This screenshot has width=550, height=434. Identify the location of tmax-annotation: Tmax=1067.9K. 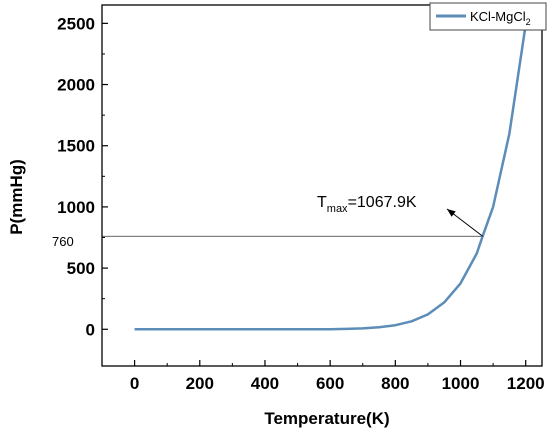
(367, 204).